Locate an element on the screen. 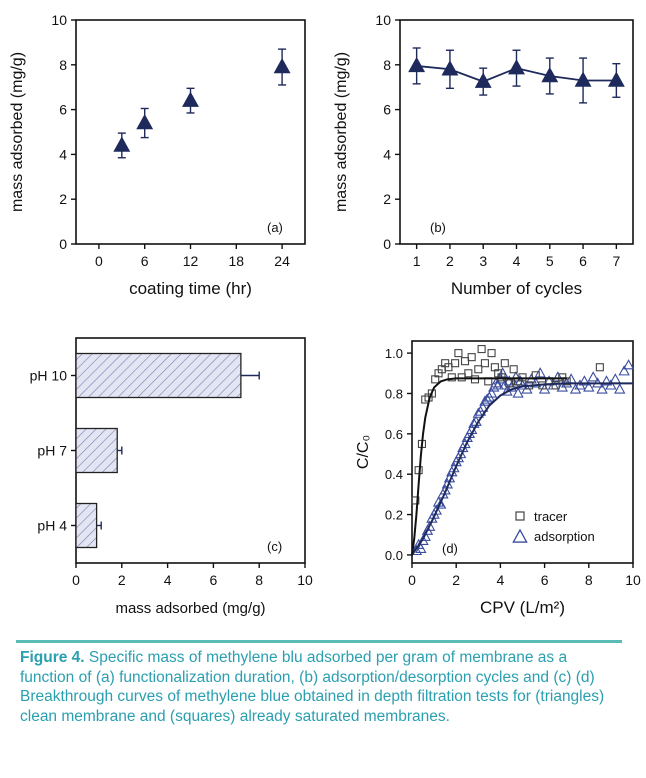  y-axis-label: C/C₀ is located at coordinates (363, 452).